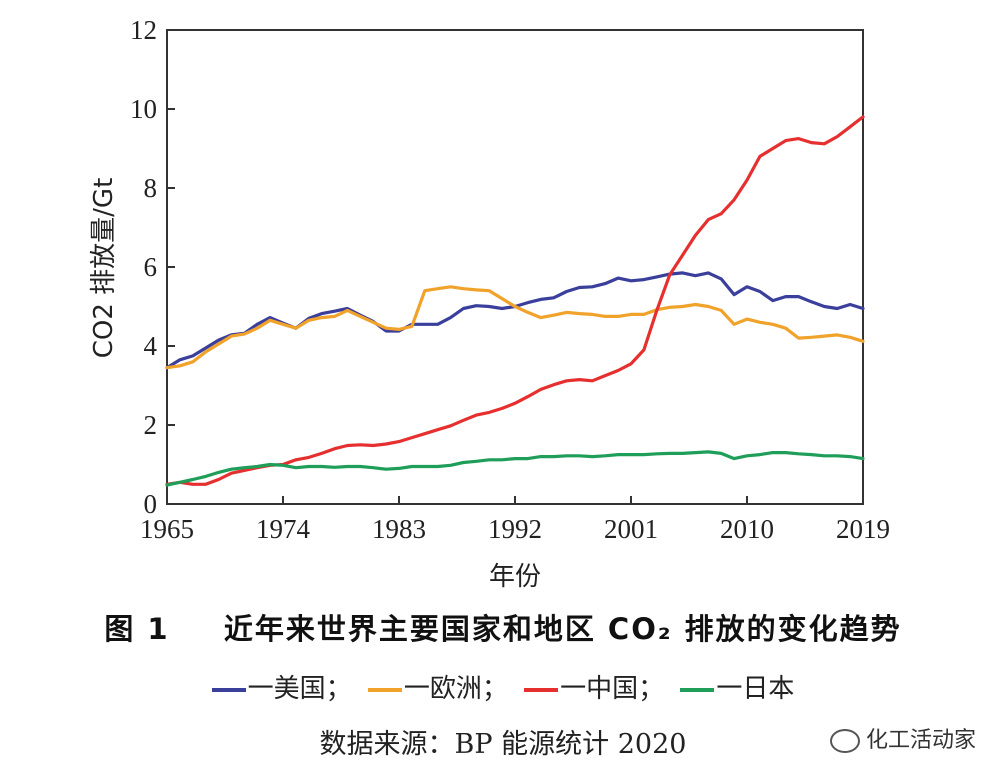 This screenshot has height=778, width=1006. What do you see at coordinates (151, 267) in the screenshot?
I see `y-tick-label: 6` at bounding box center [151, 267].